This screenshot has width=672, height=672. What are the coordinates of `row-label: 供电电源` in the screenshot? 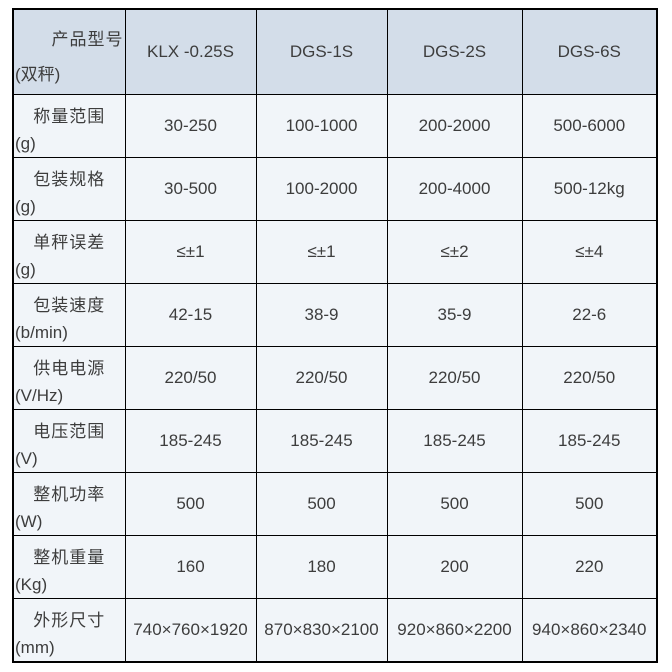 It's located at (69, 368).